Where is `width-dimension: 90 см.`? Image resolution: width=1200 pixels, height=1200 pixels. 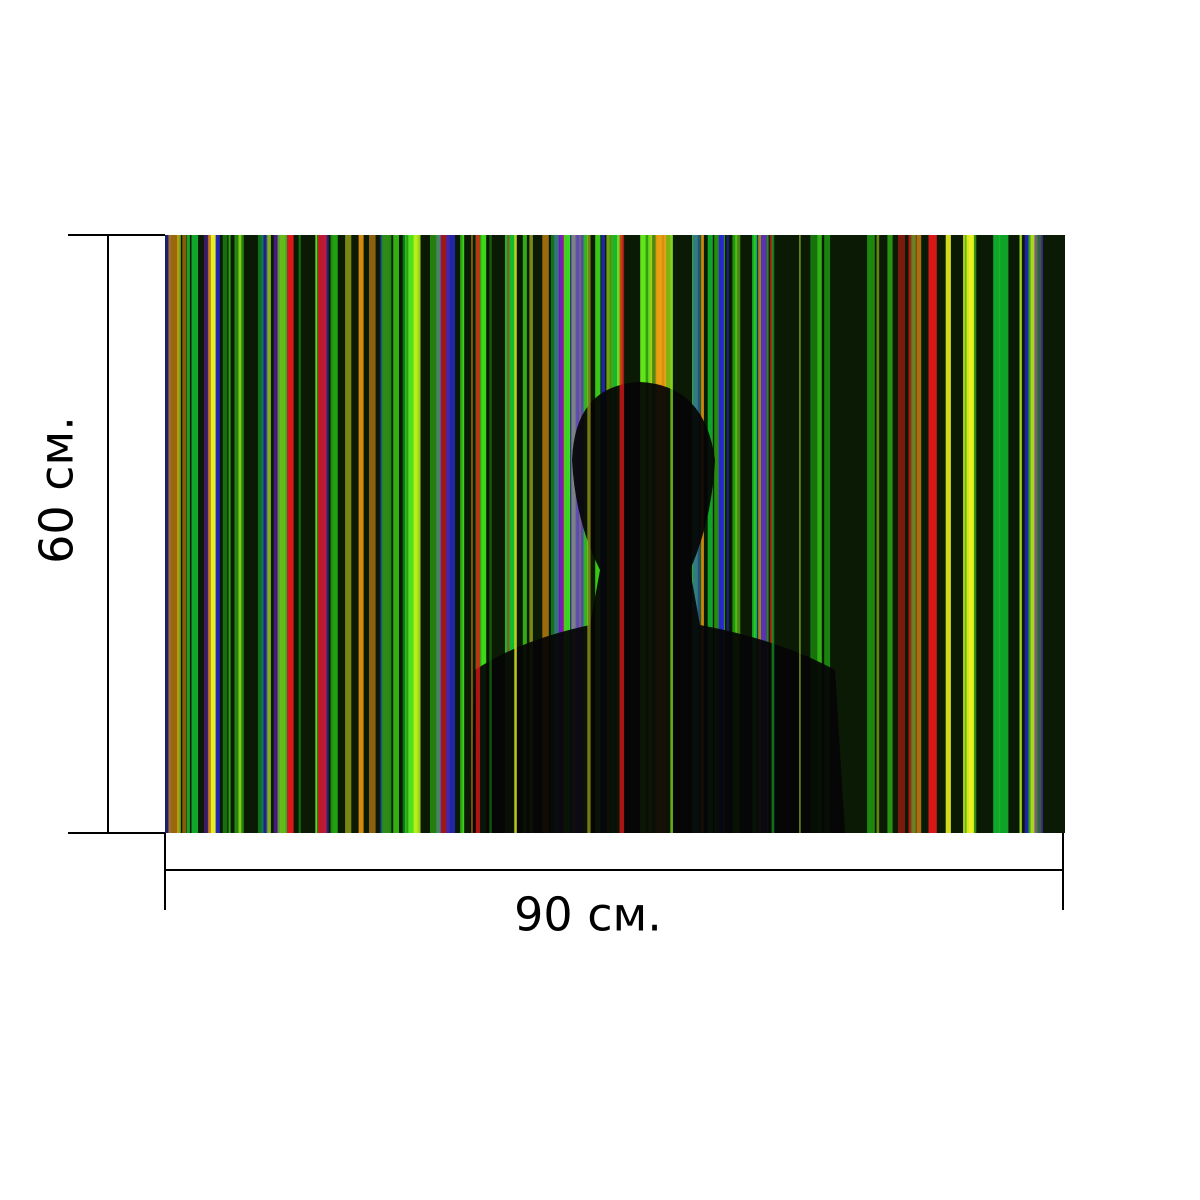 width-dimension: 90 см. is located at coordinates (614, 887).